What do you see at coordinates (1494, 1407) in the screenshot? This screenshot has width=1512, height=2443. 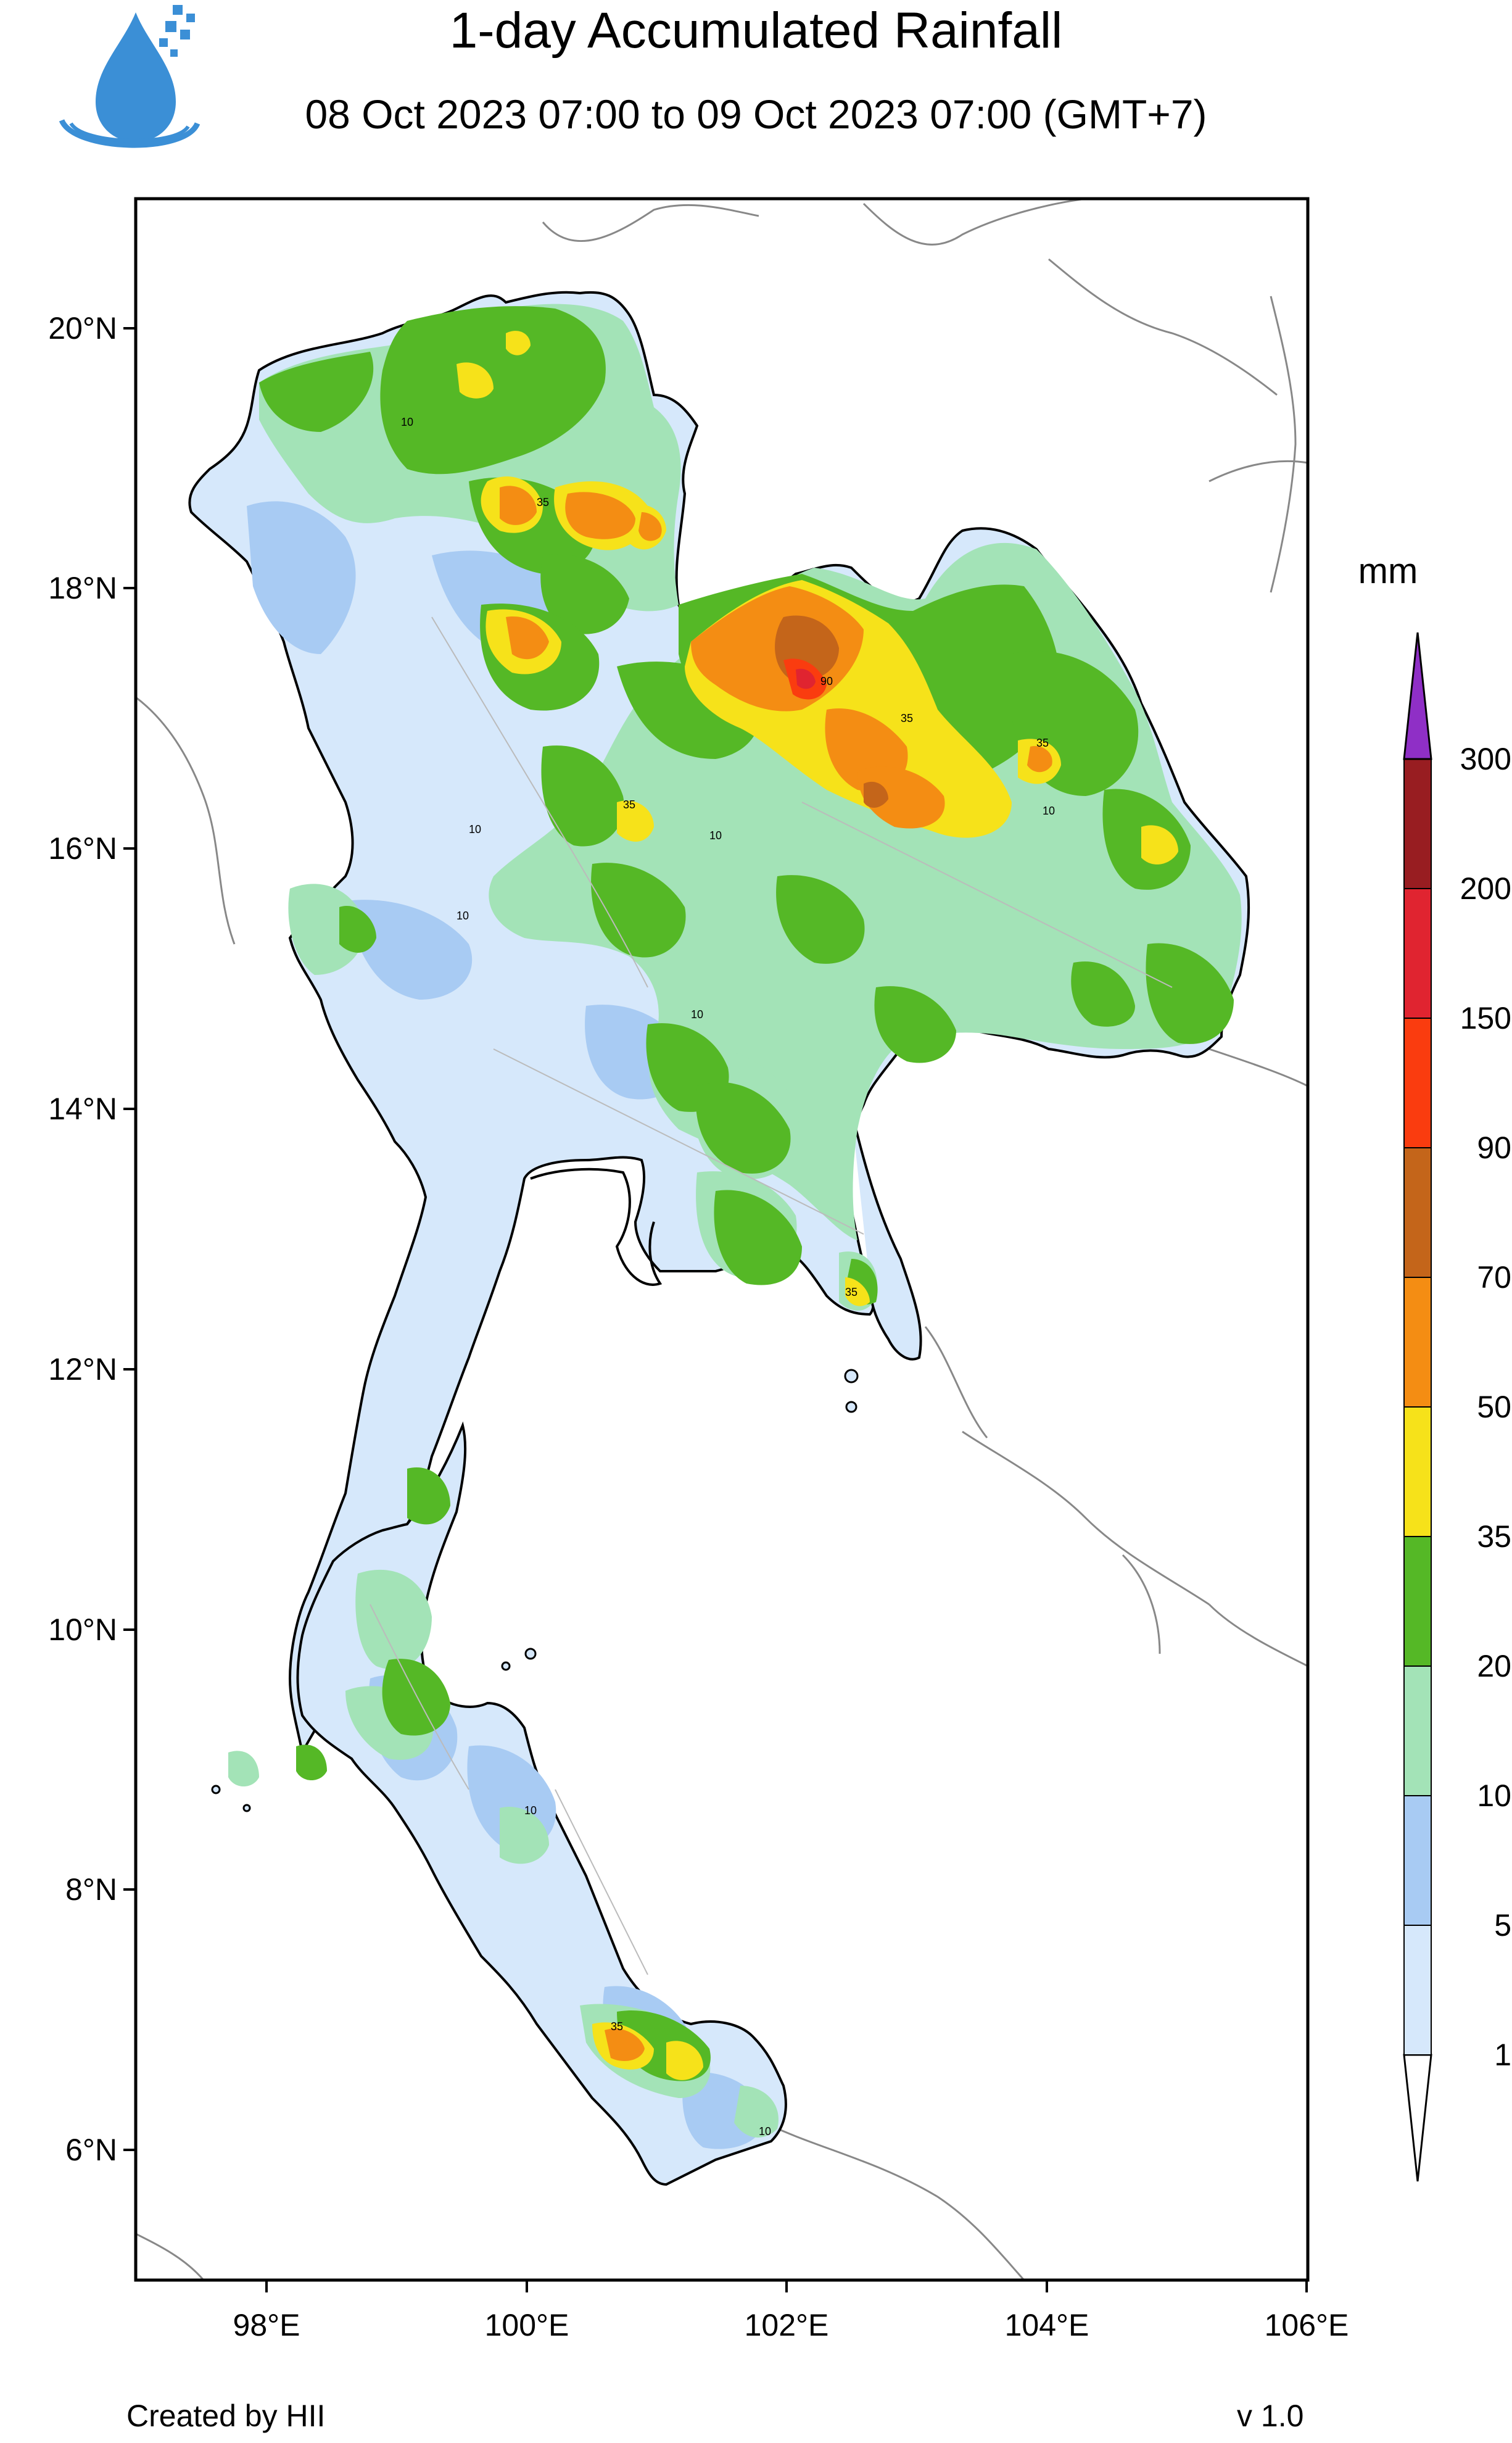 I see `colorbar-tick-label: 50` at bounding box center [1494, 1407].